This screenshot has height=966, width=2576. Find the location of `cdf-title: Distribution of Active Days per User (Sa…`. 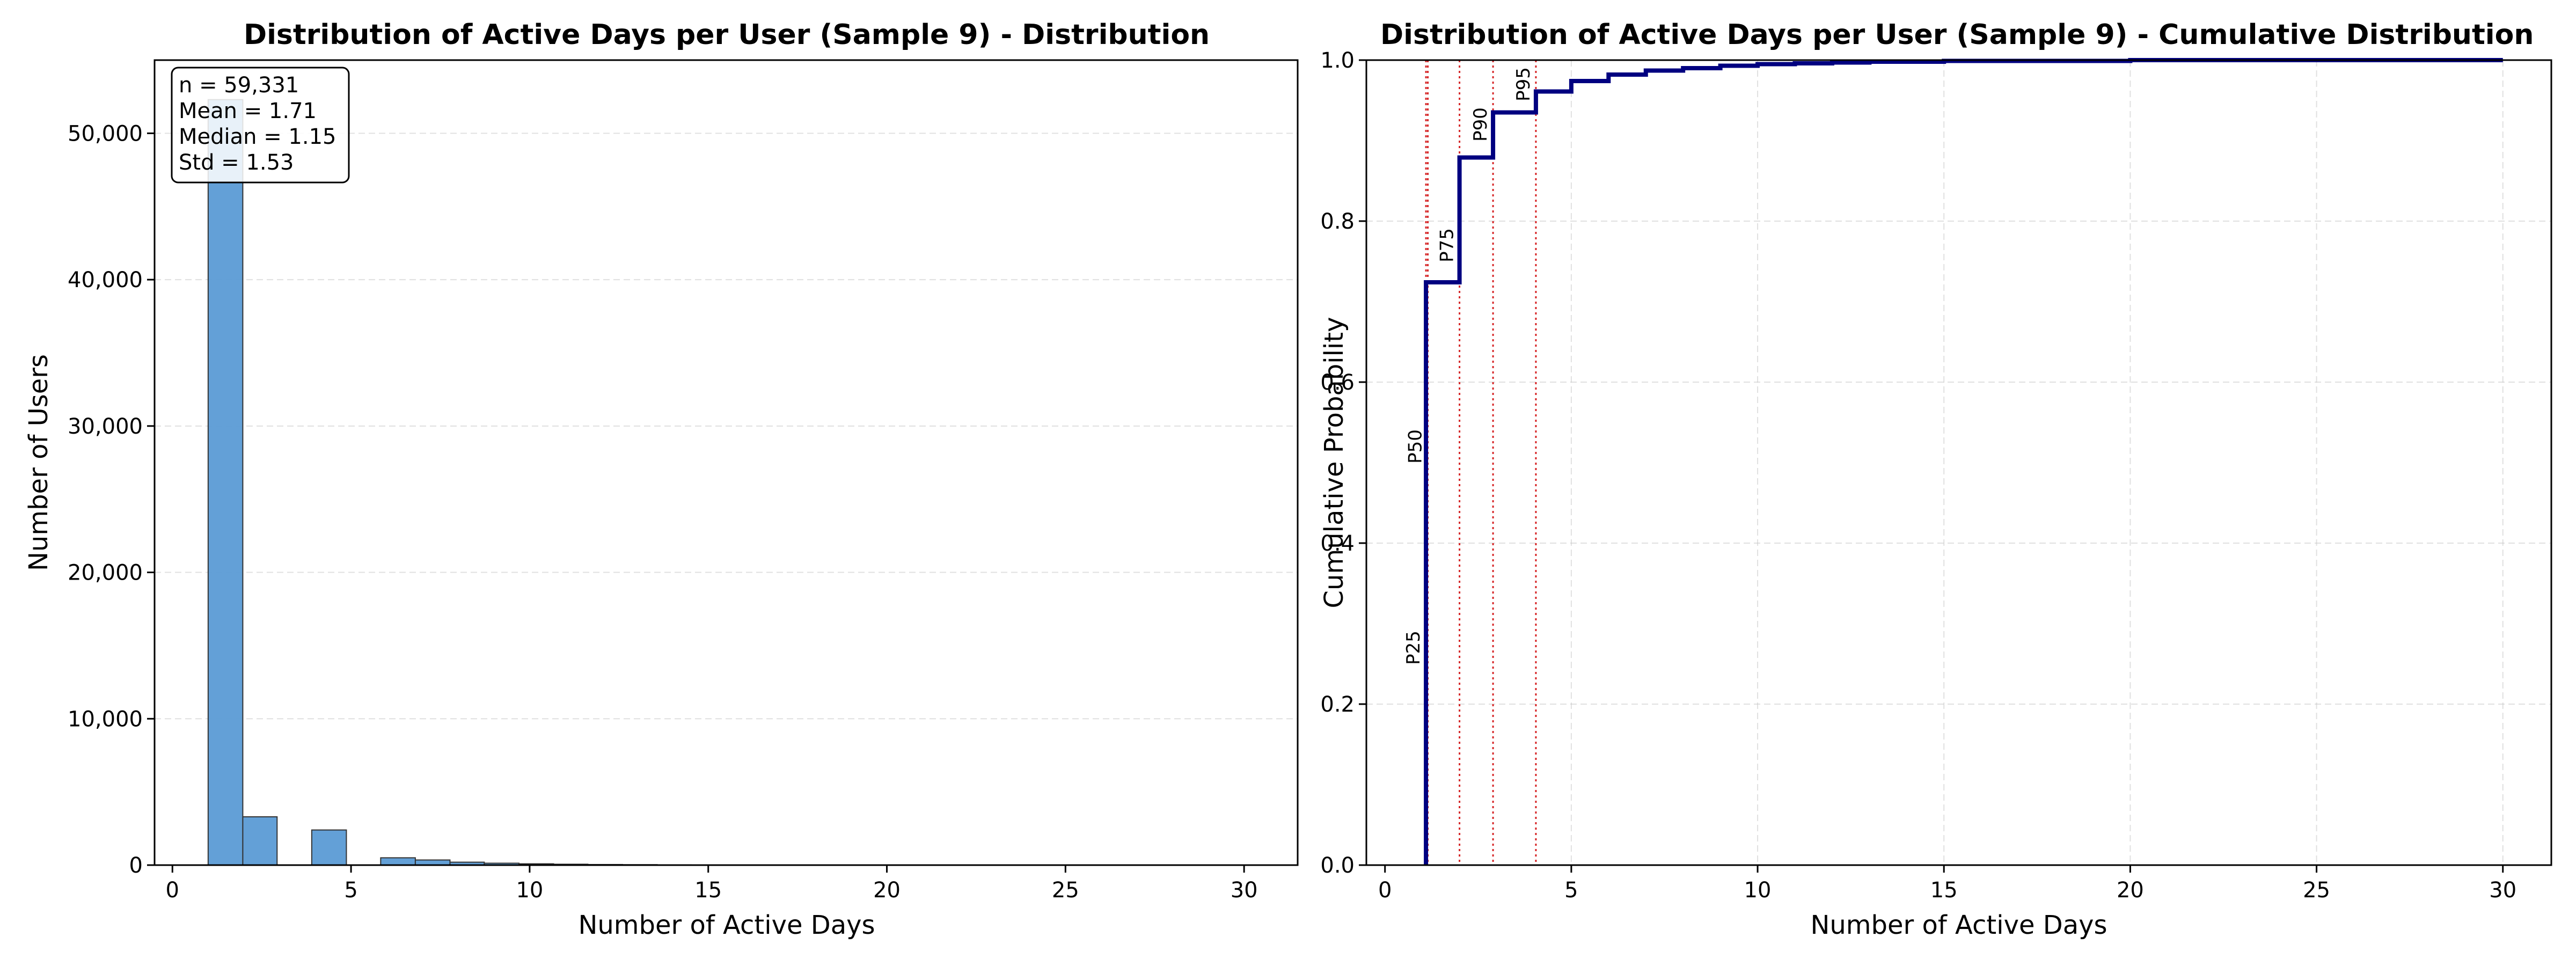

cdf-title: Distribution of Active Days per User (Sa… is located at coordinates (1957, 35).